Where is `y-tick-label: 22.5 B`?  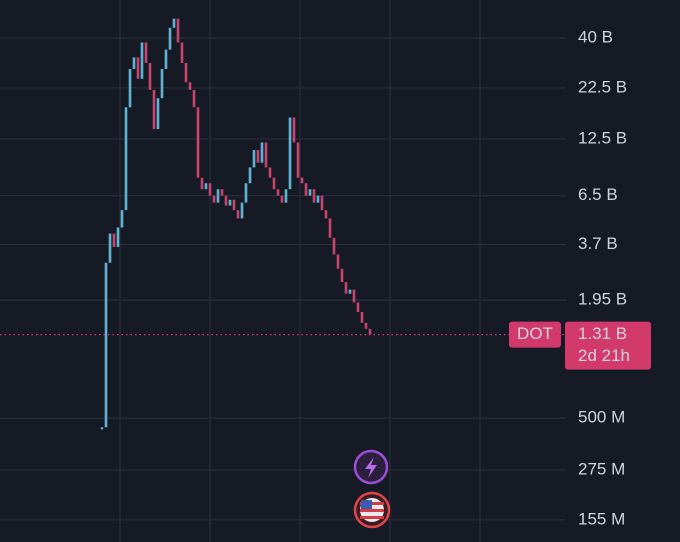
y-tick-label: 22.5 B is located at coordinates (602, 86).